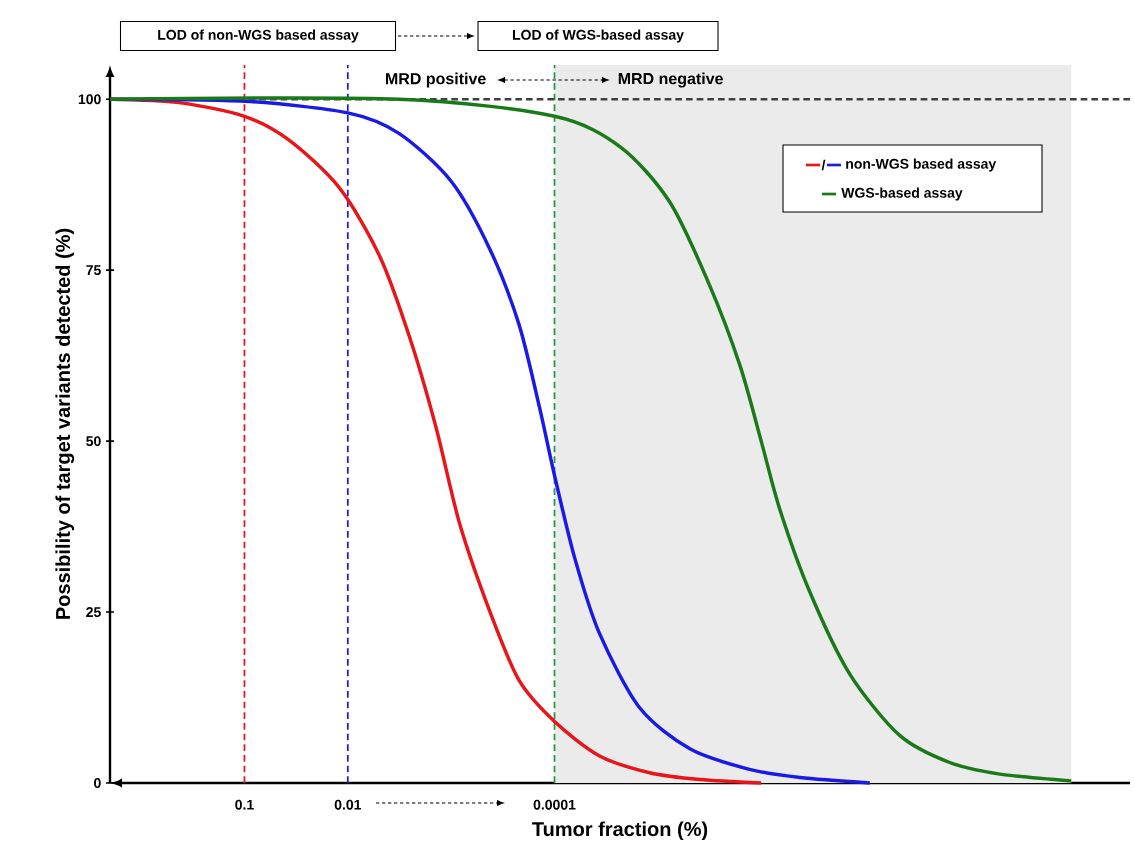 The height and width of the screenshot is (851, 1135). Describe the element at coordinates (670, 80) in the screenshot. I see `annotation: MRD negative` at that location.